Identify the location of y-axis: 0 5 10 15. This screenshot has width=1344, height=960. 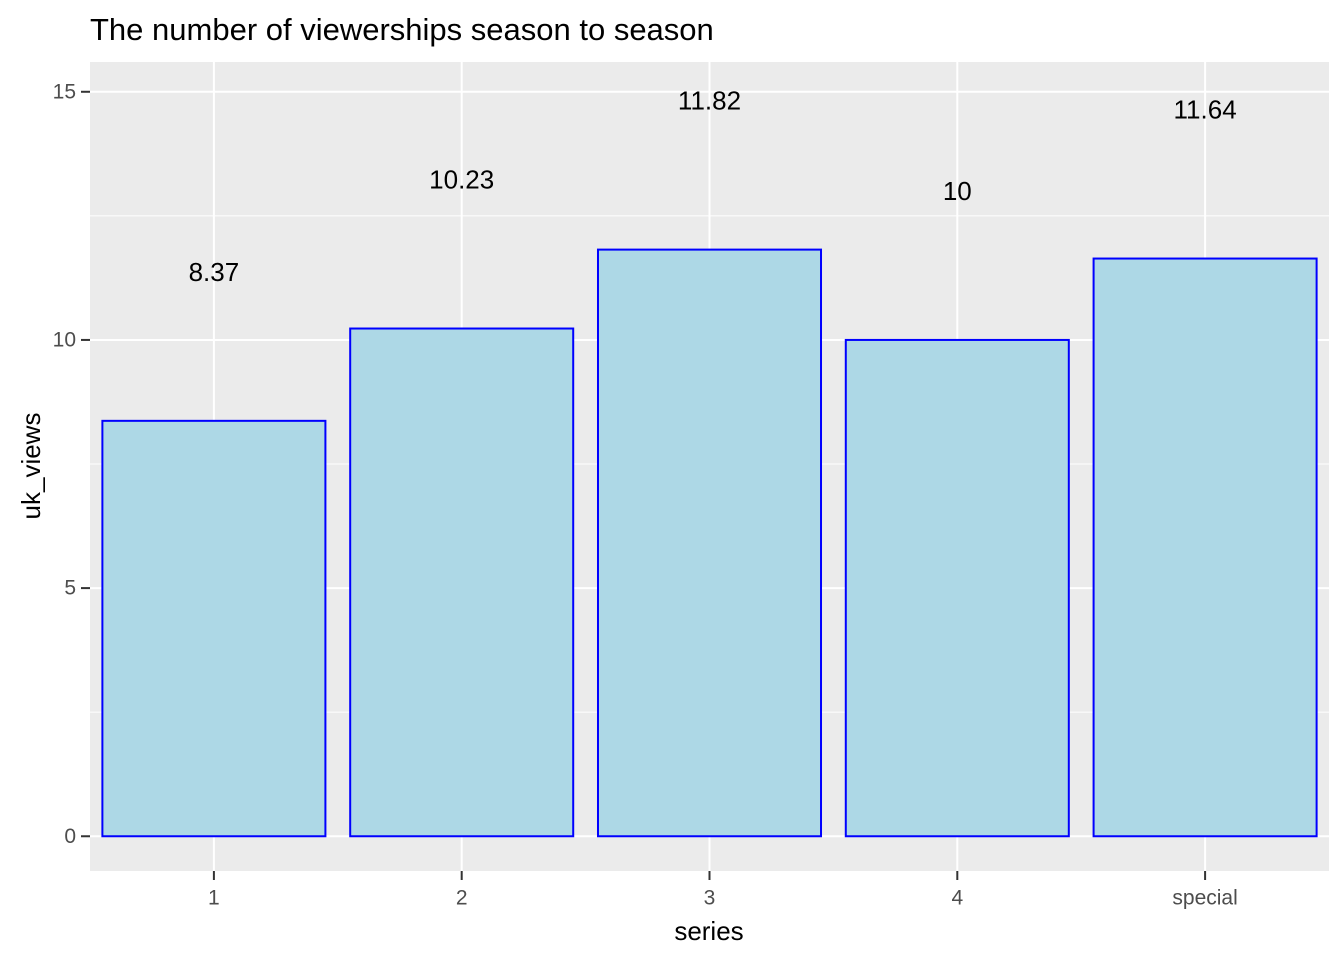
(71, 464).